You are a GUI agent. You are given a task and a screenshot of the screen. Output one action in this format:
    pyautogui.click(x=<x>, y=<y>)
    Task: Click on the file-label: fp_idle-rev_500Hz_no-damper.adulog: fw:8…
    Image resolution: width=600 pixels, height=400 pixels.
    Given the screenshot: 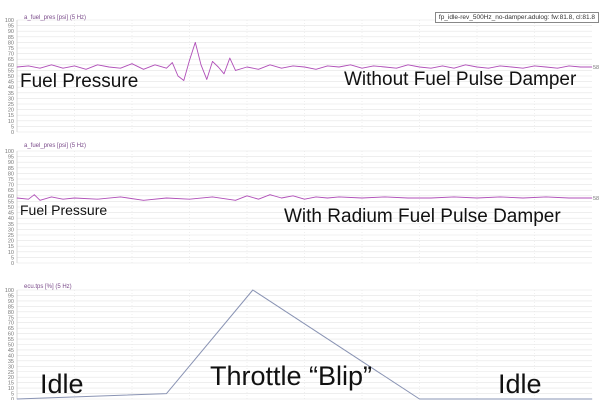 What is the action you would take?
    pyautogui.click(x=516, y=17)
    